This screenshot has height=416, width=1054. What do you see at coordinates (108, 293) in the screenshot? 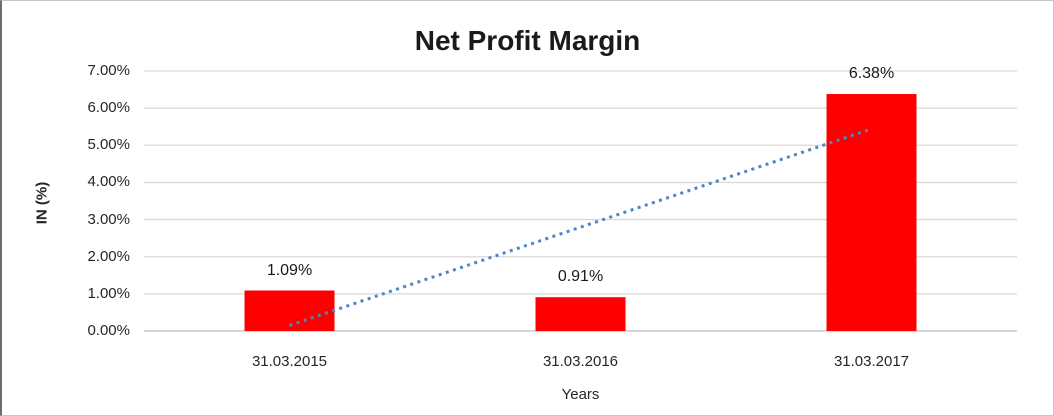
I see `y-tick-label: 1.00%` at bounding box center [108, 293].